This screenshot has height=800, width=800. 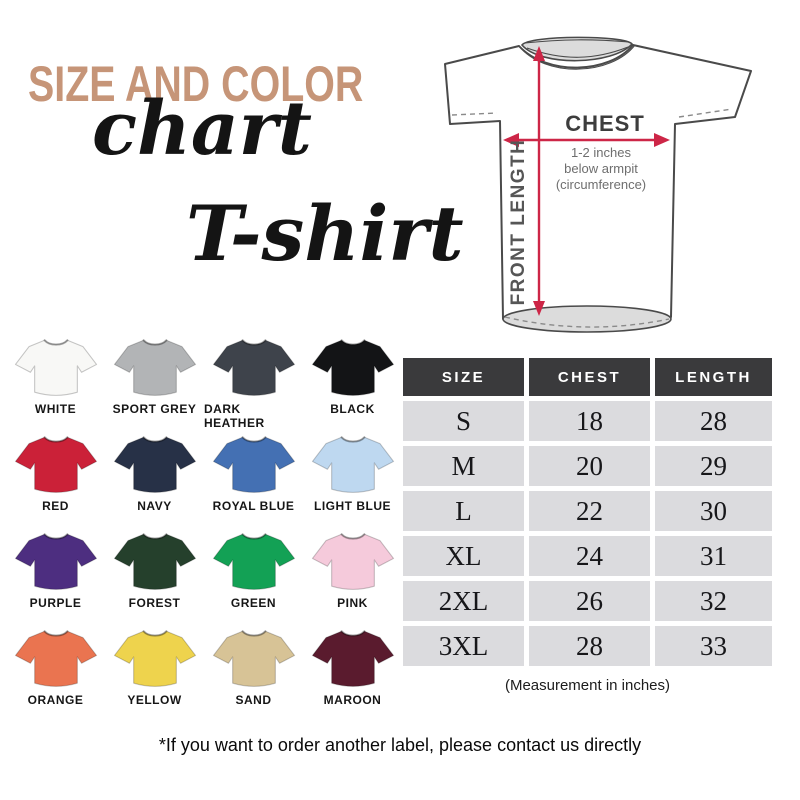 I want to click on page-title-script: chart, so click(x=202, y=129).